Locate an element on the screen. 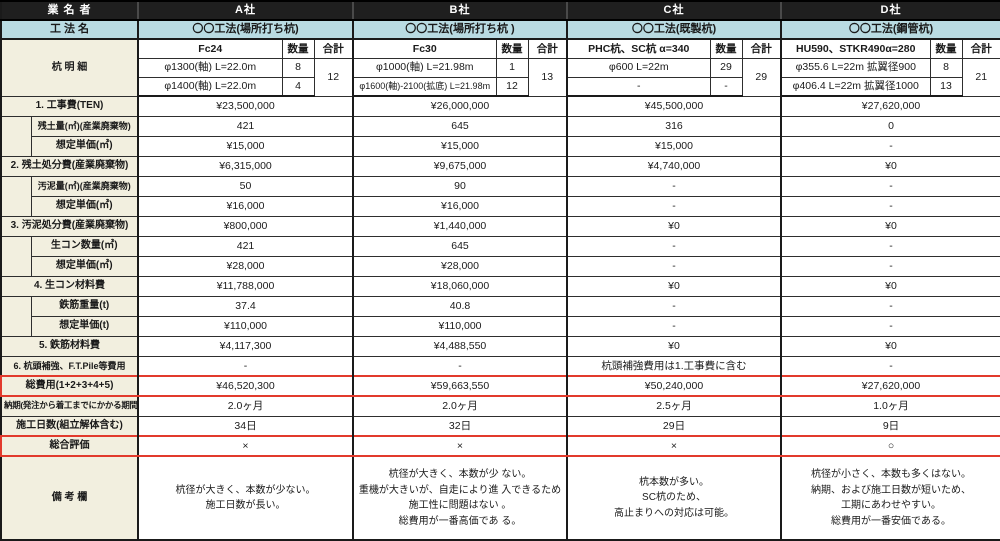 Image resolution: width=1000 pixels, height=541 pixels. row-label: 想定単価(t) is located at coordinates (84, 326).